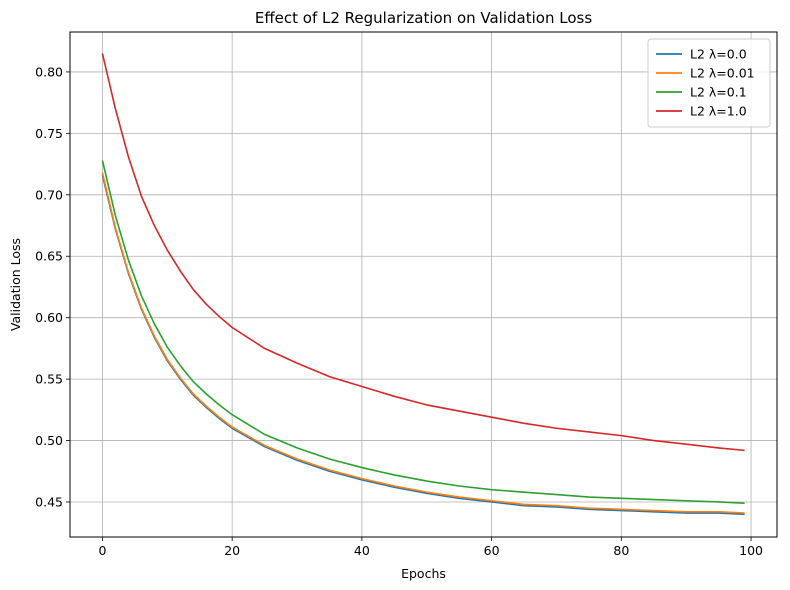 This screenshot has width=790, height=590. What do you see at coordinates (49, 317) in the screenshot?
I see `y-tick-label: 0.60` at bounding box center [49, 317].